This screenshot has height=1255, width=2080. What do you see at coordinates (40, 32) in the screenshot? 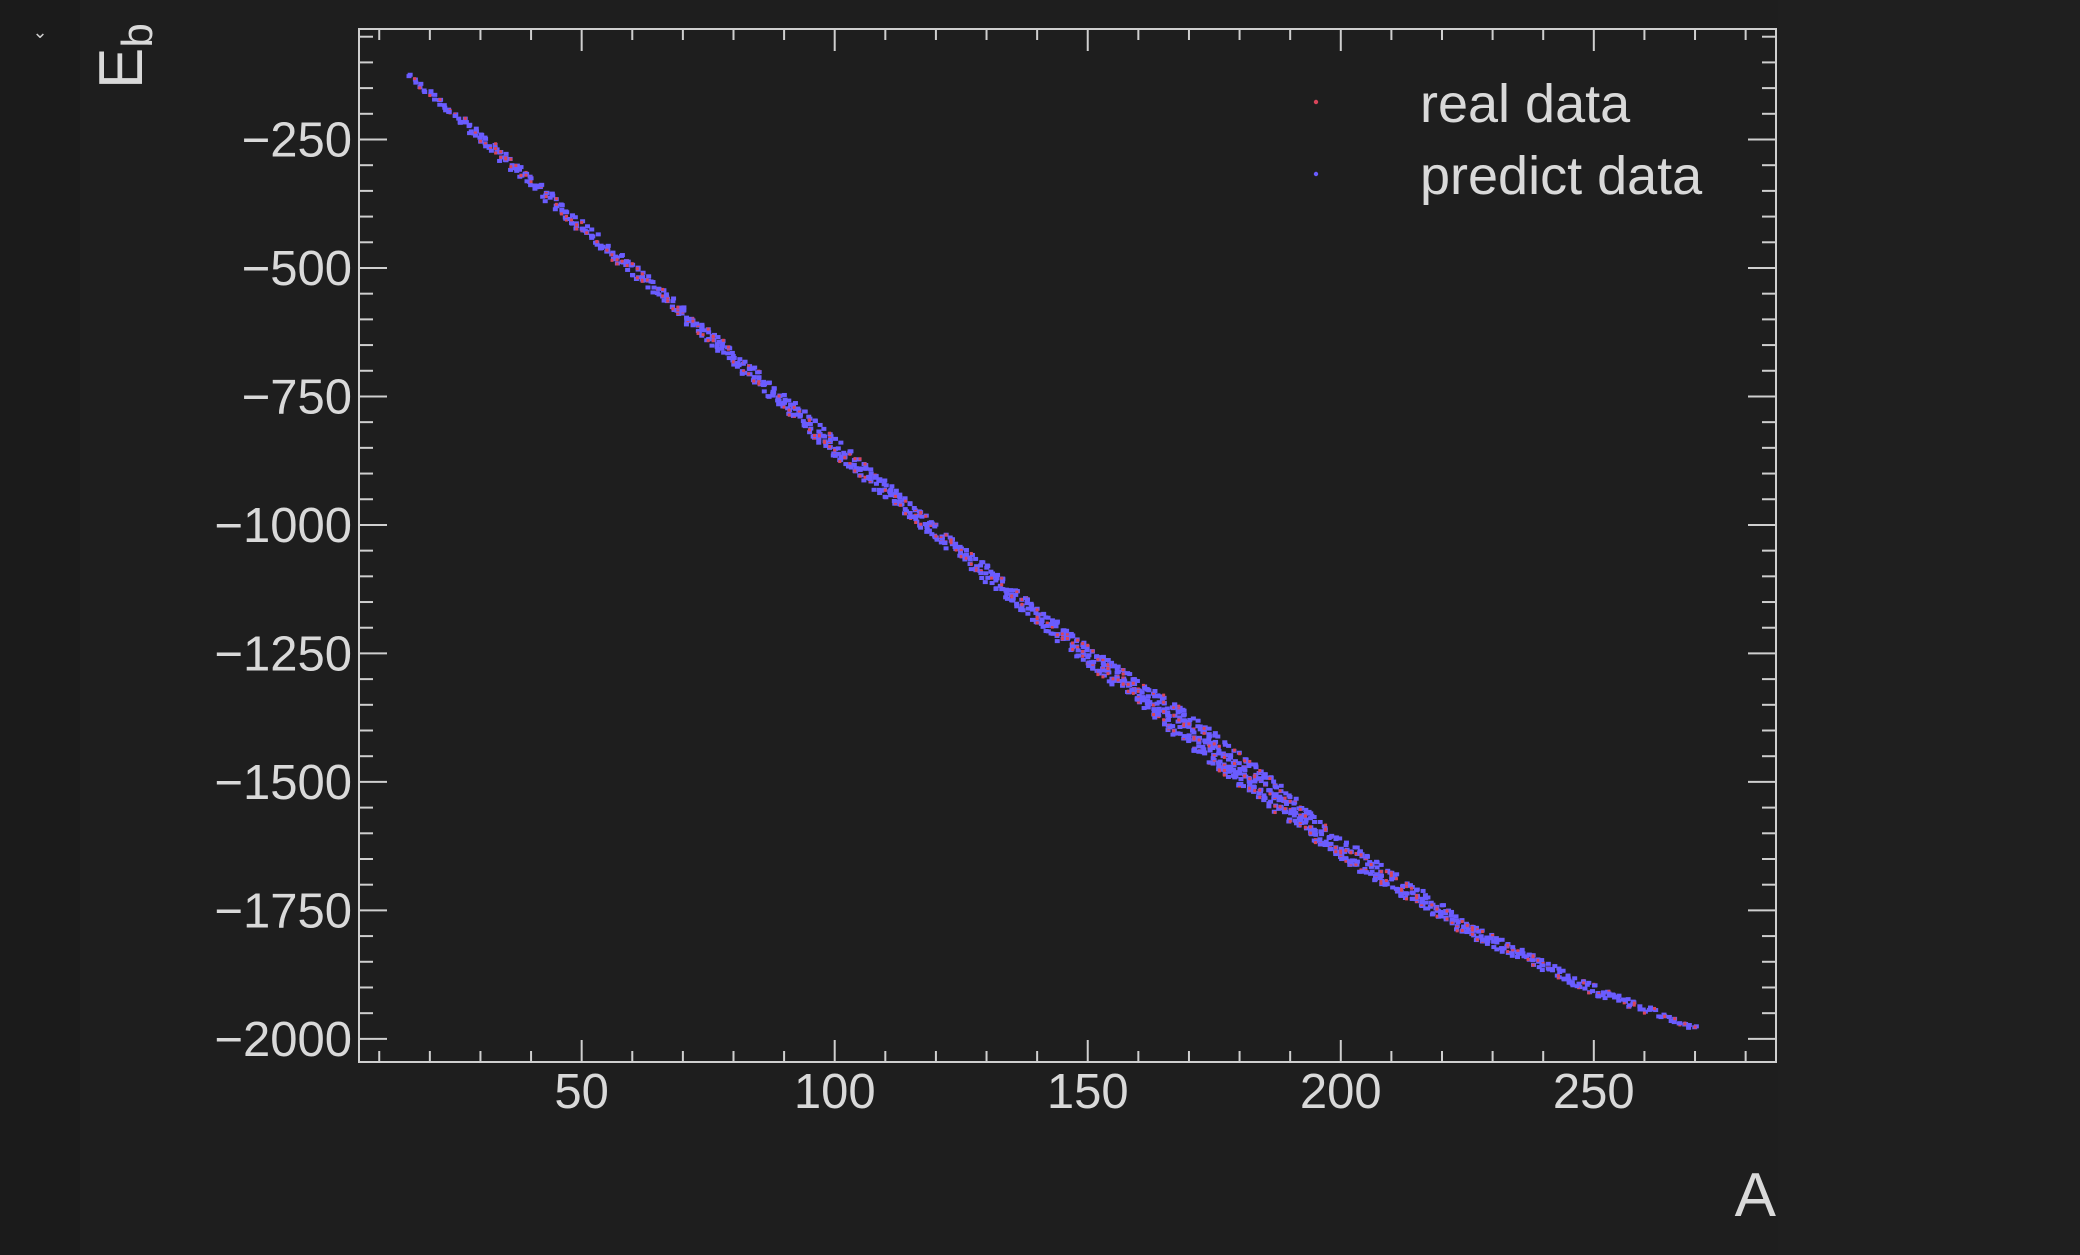
I see `chevron-down-icon: ⌄` at bounding box center [40, 32].